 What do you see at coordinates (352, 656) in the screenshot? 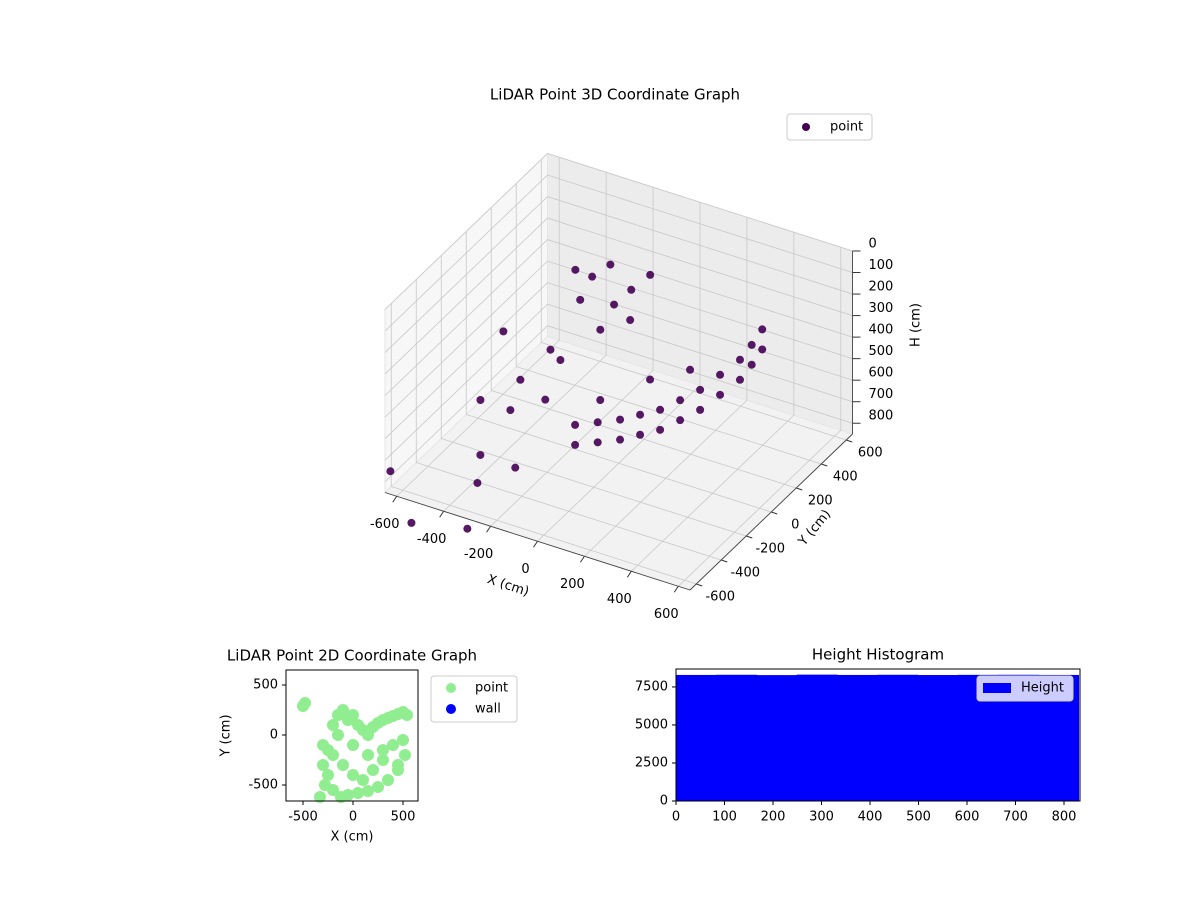
I see `chart-title: LiDAR Point 2D Coordinate Graph` at bounding box center [352, 656].